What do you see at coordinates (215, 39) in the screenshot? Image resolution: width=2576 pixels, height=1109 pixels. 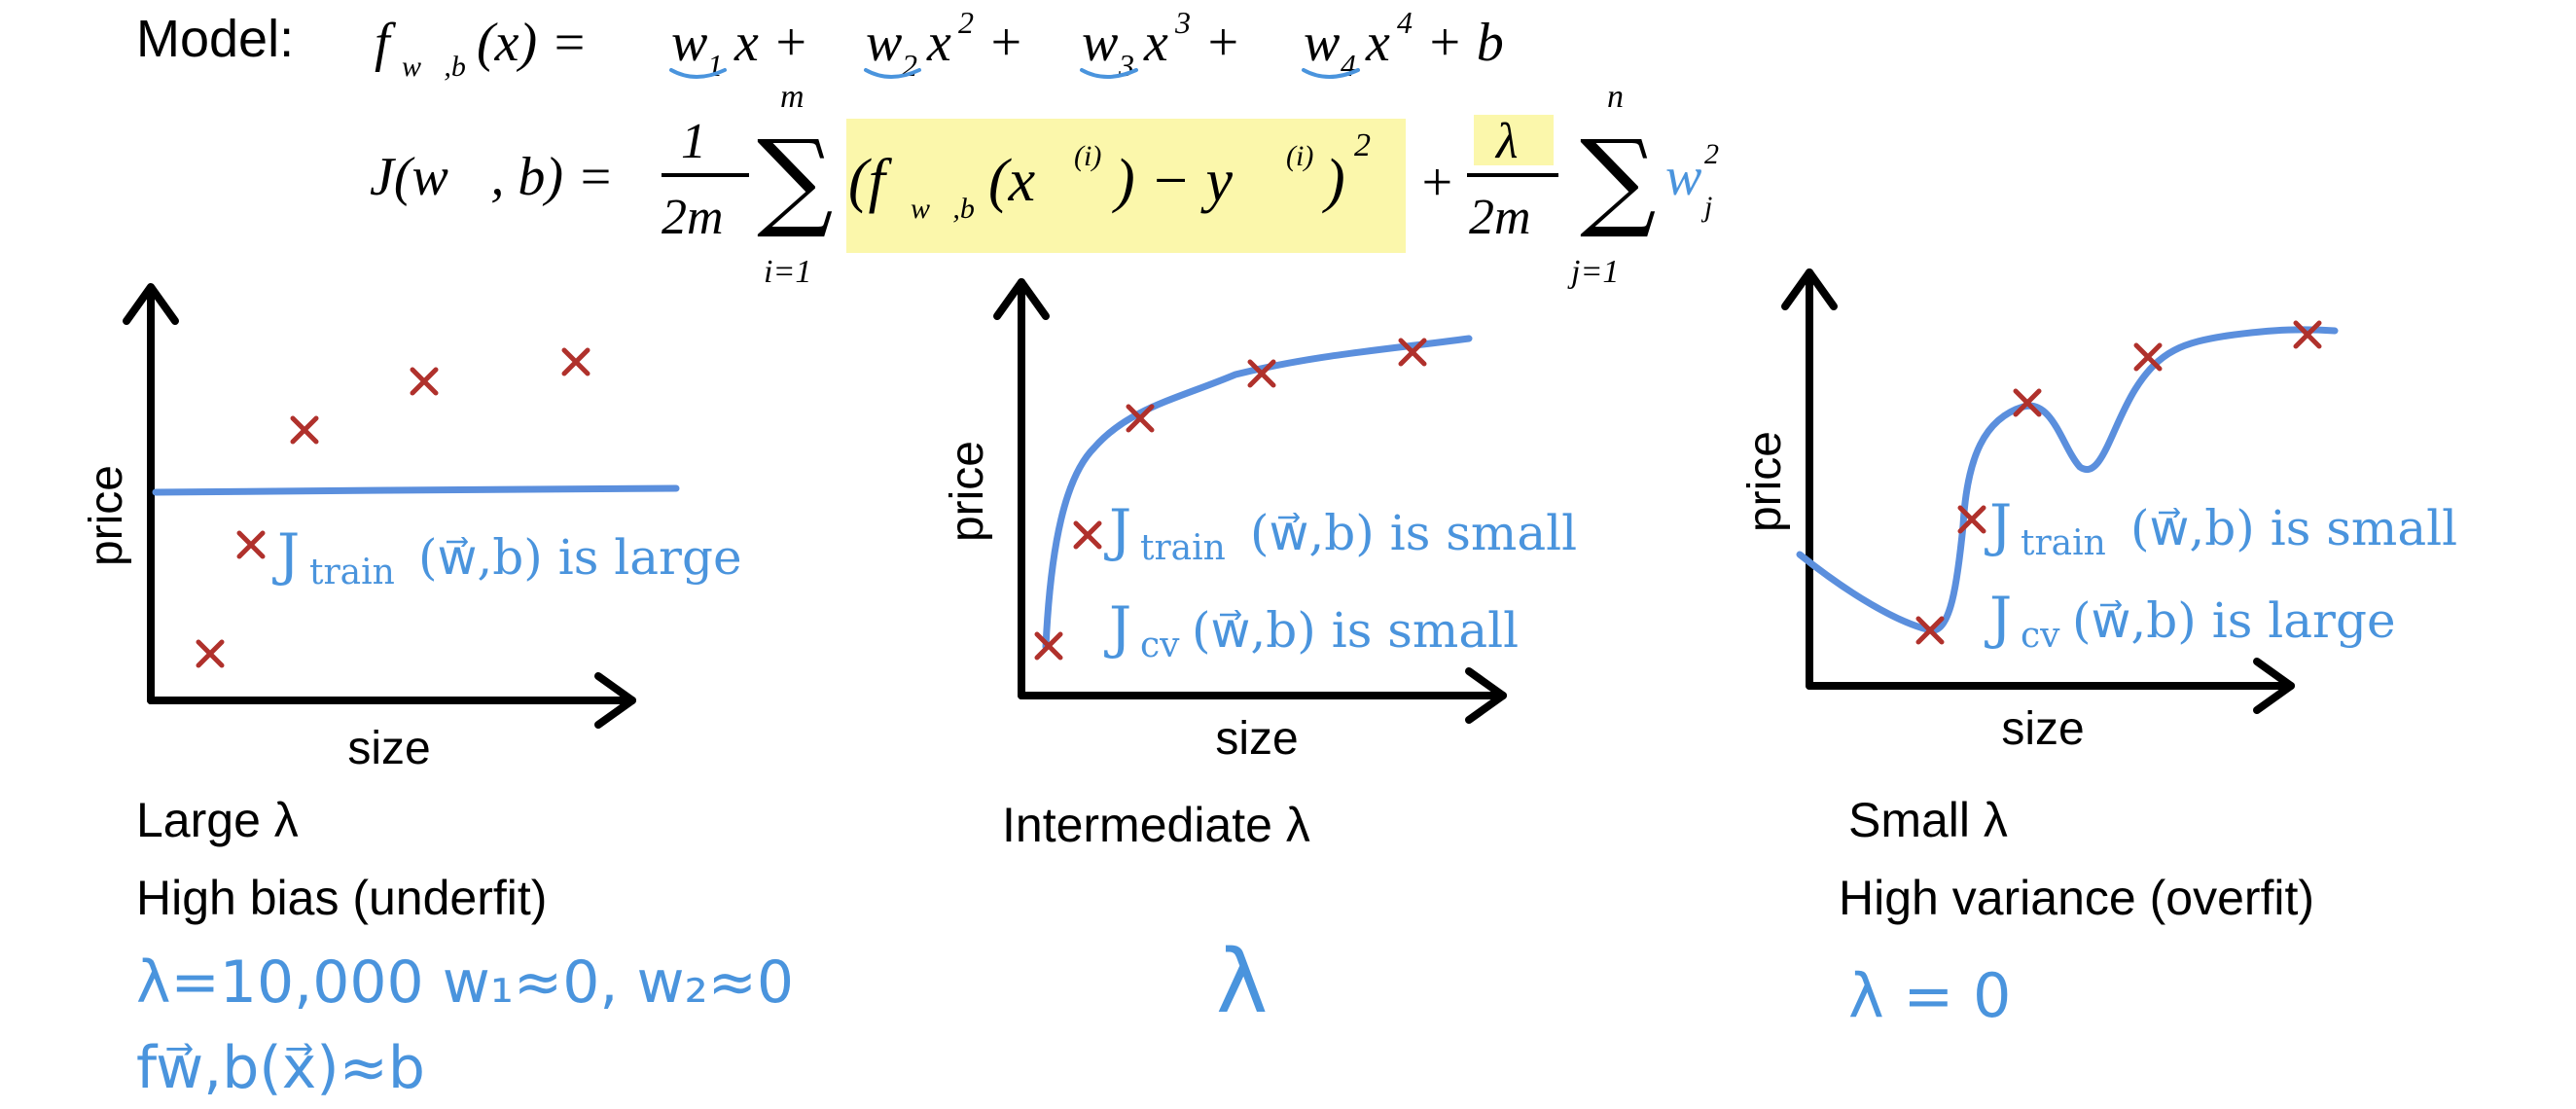 I see `model-label: Model:` at bounding box center [215, 39].